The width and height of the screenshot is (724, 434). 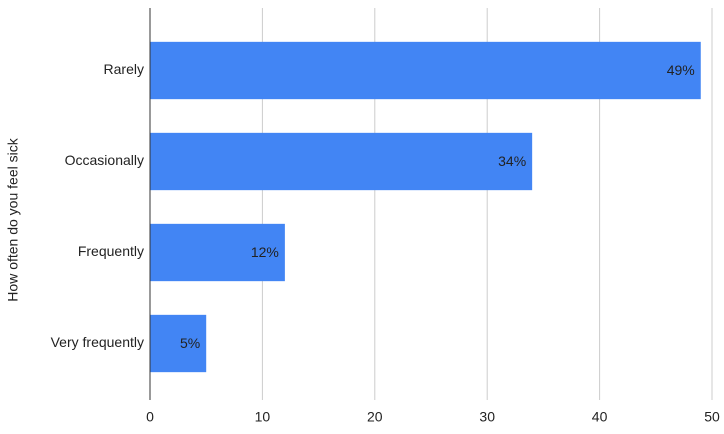 I want to click on x-tick-label: 20, so click(x=375, y=417).